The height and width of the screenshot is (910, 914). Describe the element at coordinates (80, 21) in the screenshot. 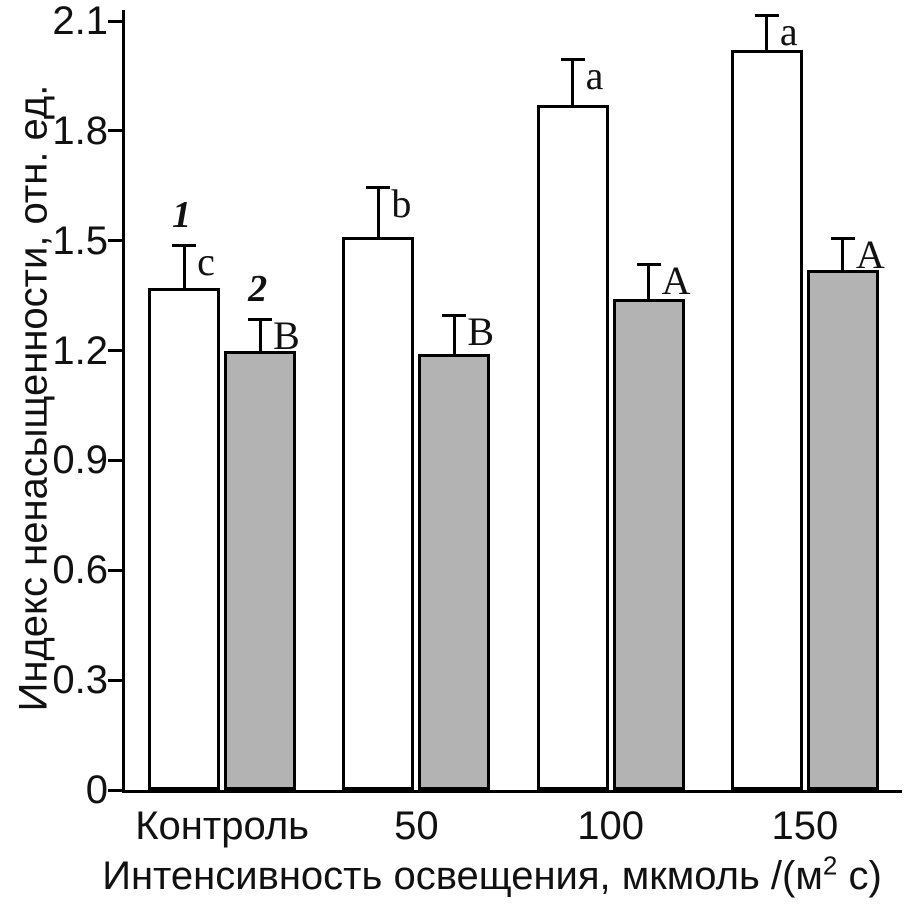

I see `y-tick-label: 2.1` at that location.